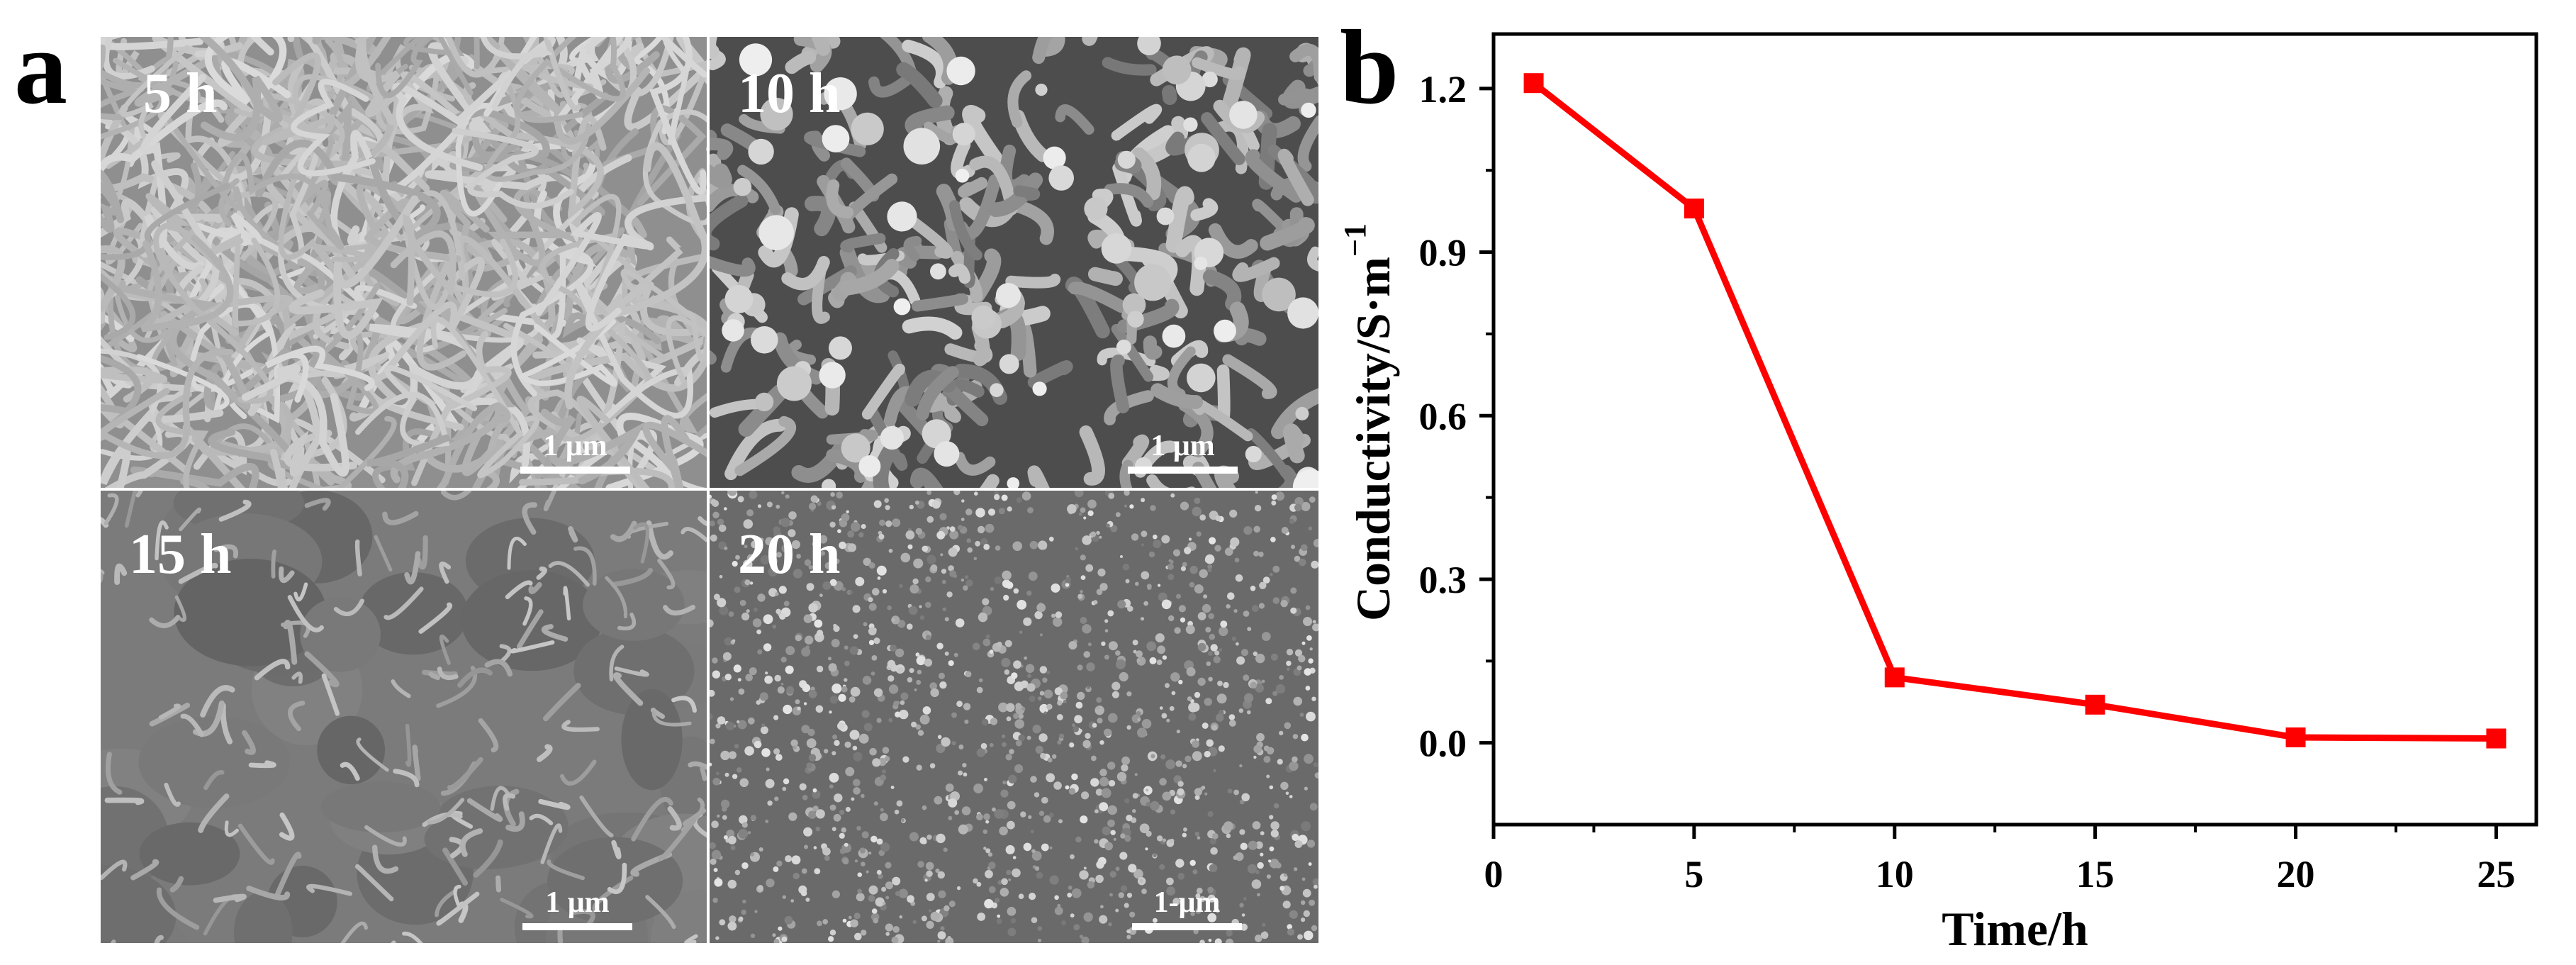 Image resolution: width=2576 pixels, height=965 pixels. What do you see at coordinates (1443, 744) in the screenshot?
I see `y-tick-label: 0.0` at bounding box center [1443, 744].